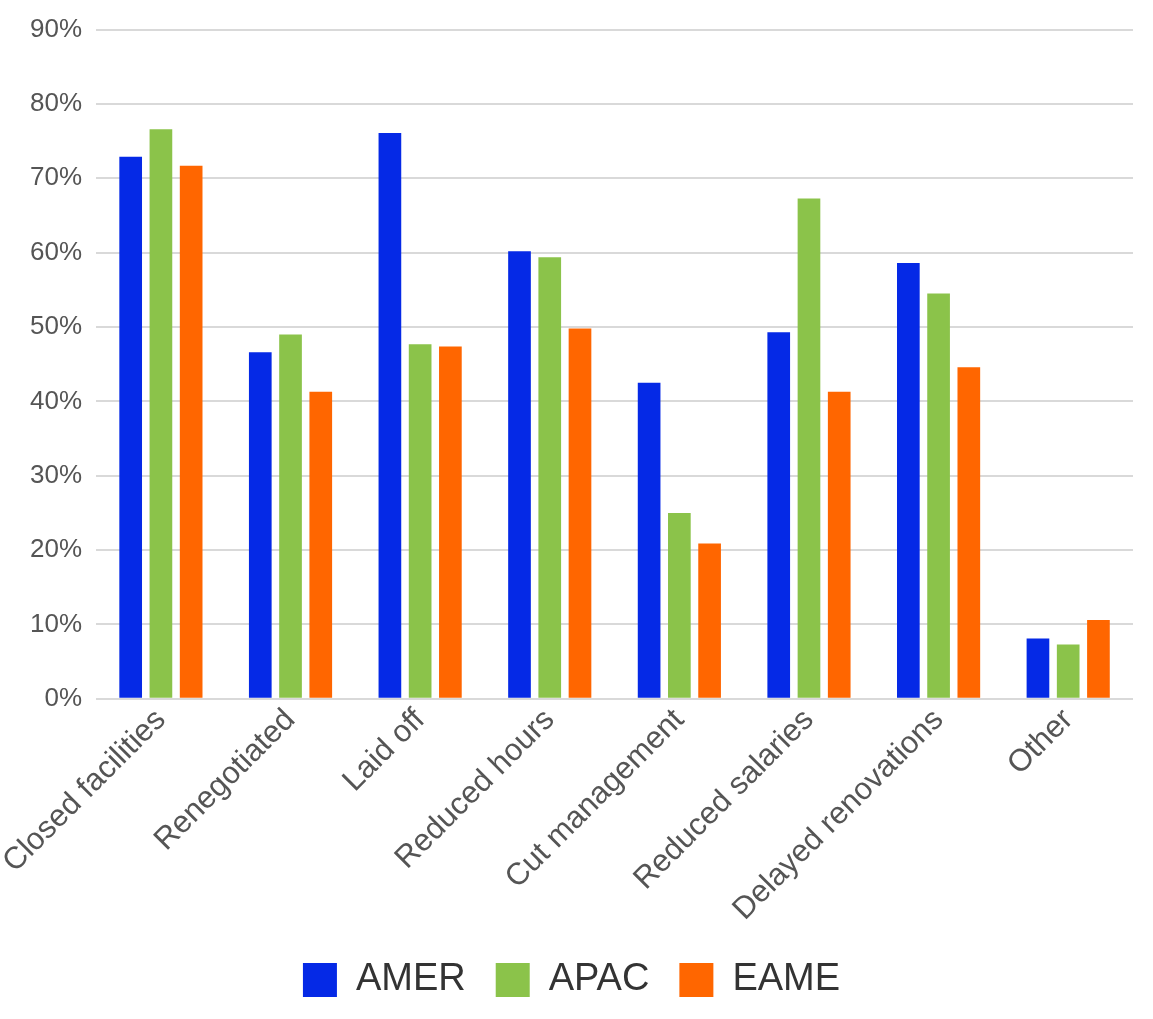  Describe the element at coordinates (56, 102) in the screenshot. I see `y-tick-label: 80%` at that location.